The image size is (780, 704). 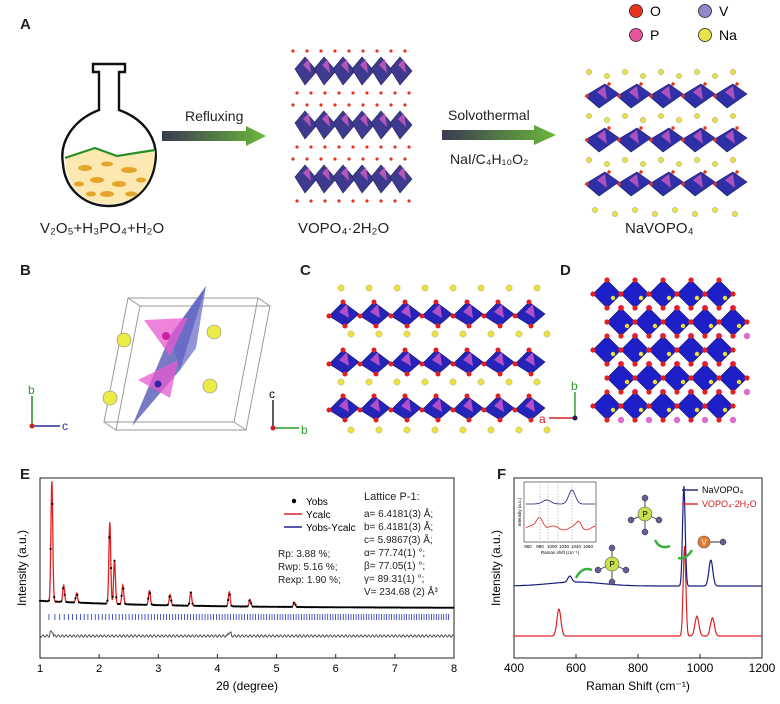 What do you see at coordinates (489, 159) in the screenshot?
I see `step2-bottom-label: NaI/C₄H₁₀O₂` at bounding box center [489, 159].